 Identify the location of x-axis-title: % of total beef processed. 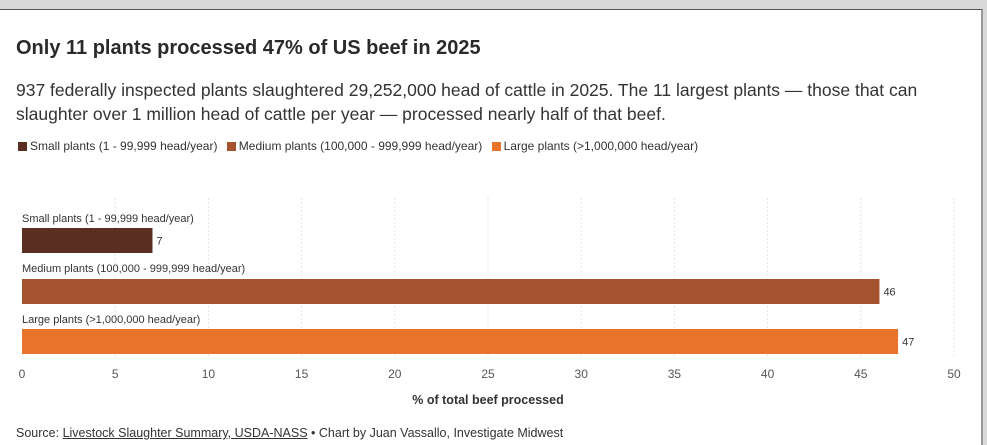
(487, 400).